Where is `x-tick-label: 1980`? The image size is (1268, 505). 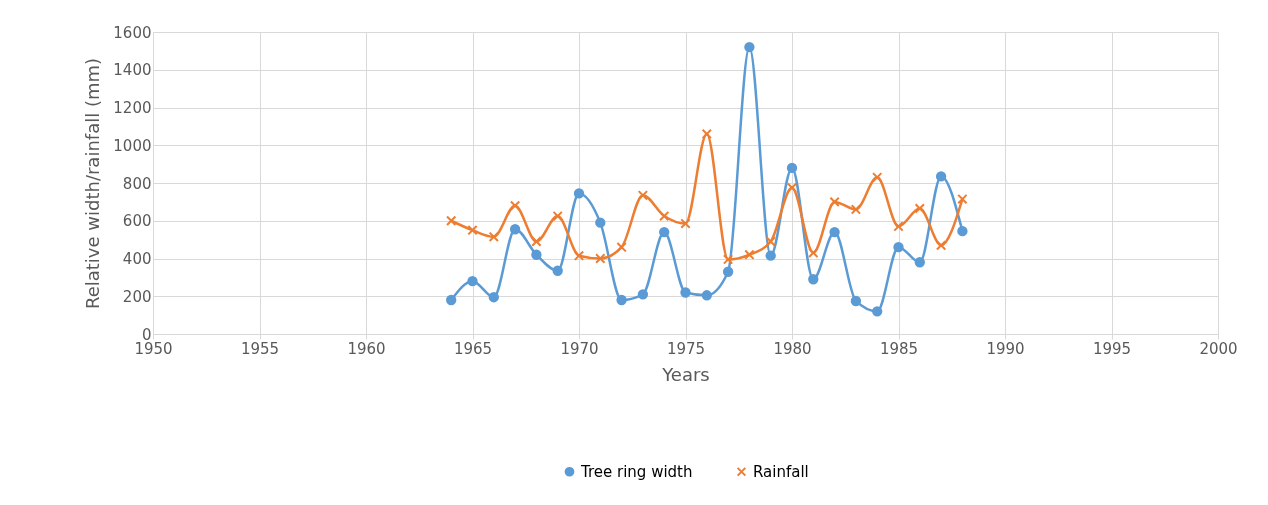
x-tick-label: 1980 is located at coordinates (792, 348).